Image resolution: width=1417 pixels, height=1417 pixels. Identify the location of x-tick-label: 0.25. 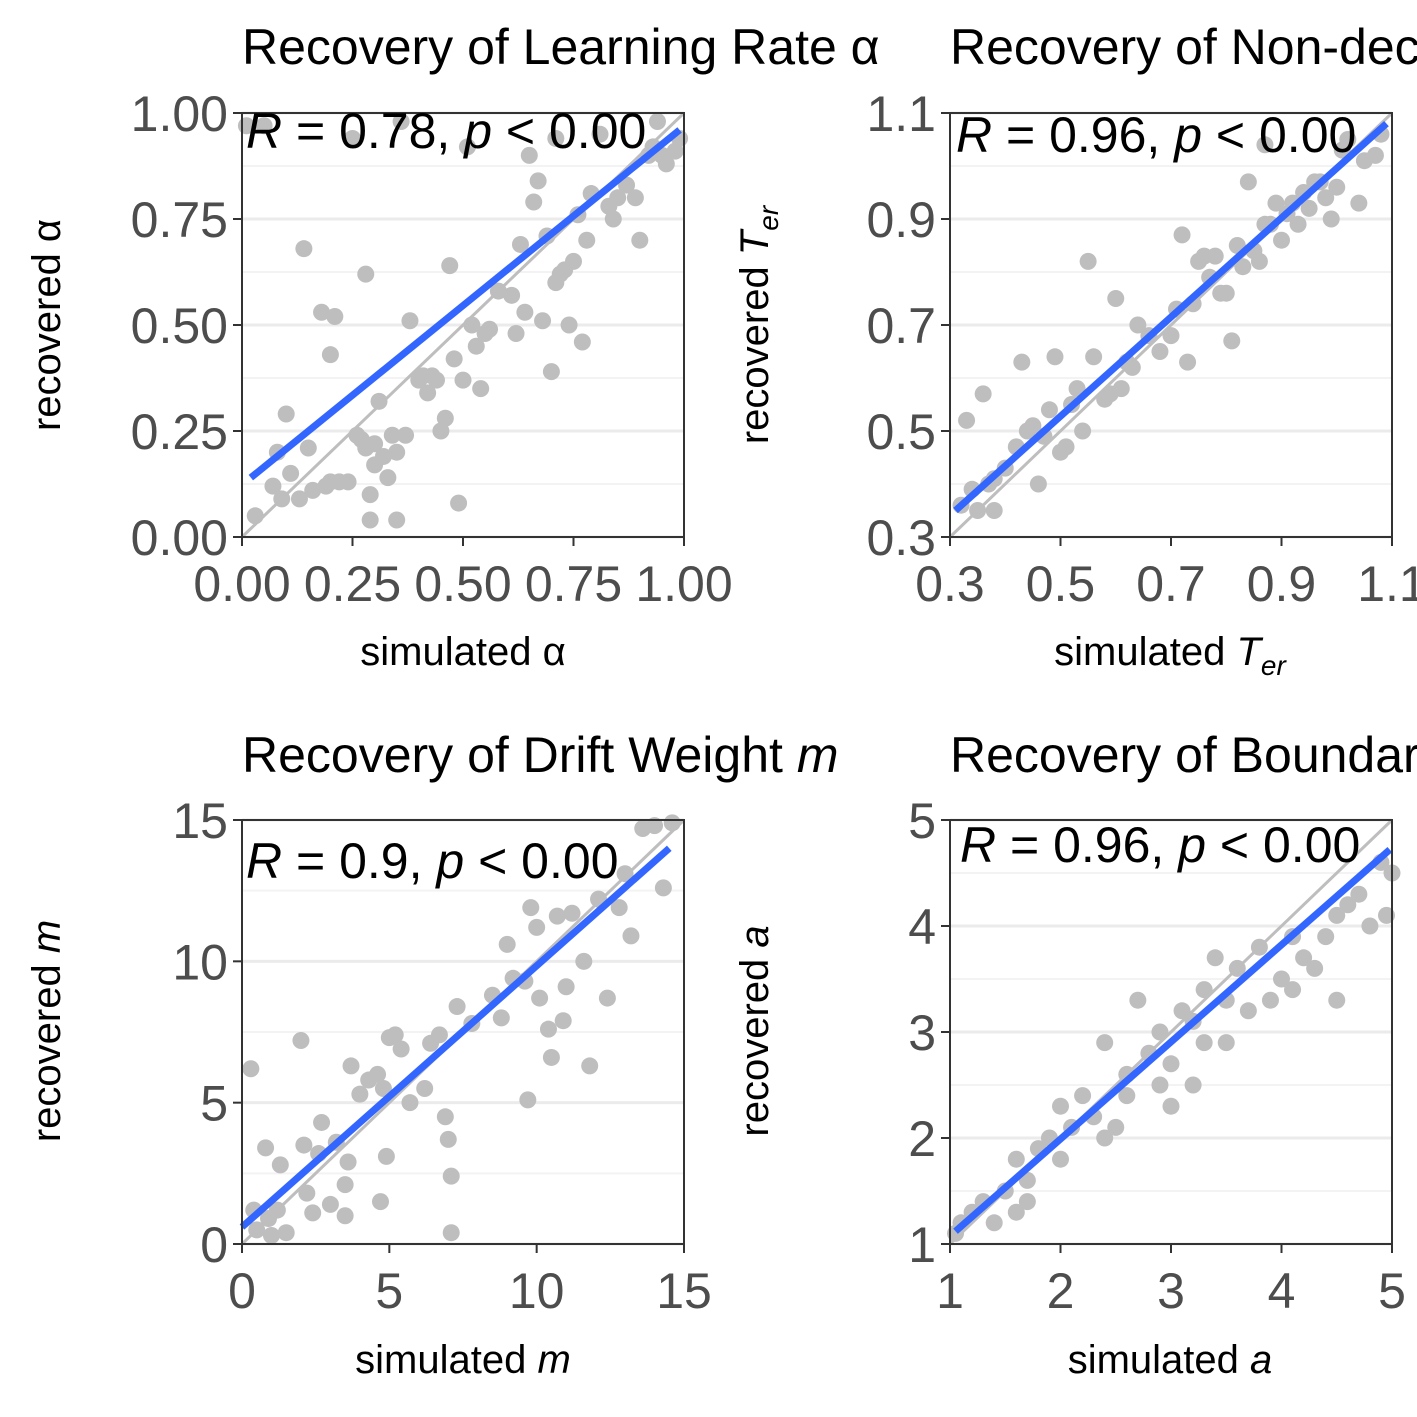
(352, 584).